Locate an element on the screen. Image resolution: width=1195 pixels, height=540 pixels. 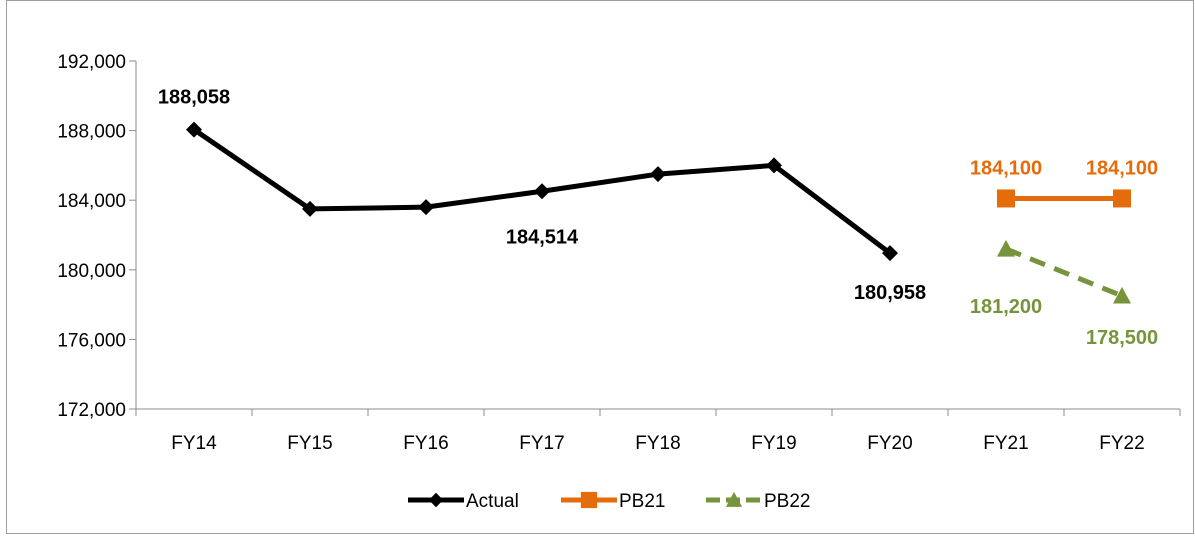
legend-label: Actual is located at coordinates (492, 501).